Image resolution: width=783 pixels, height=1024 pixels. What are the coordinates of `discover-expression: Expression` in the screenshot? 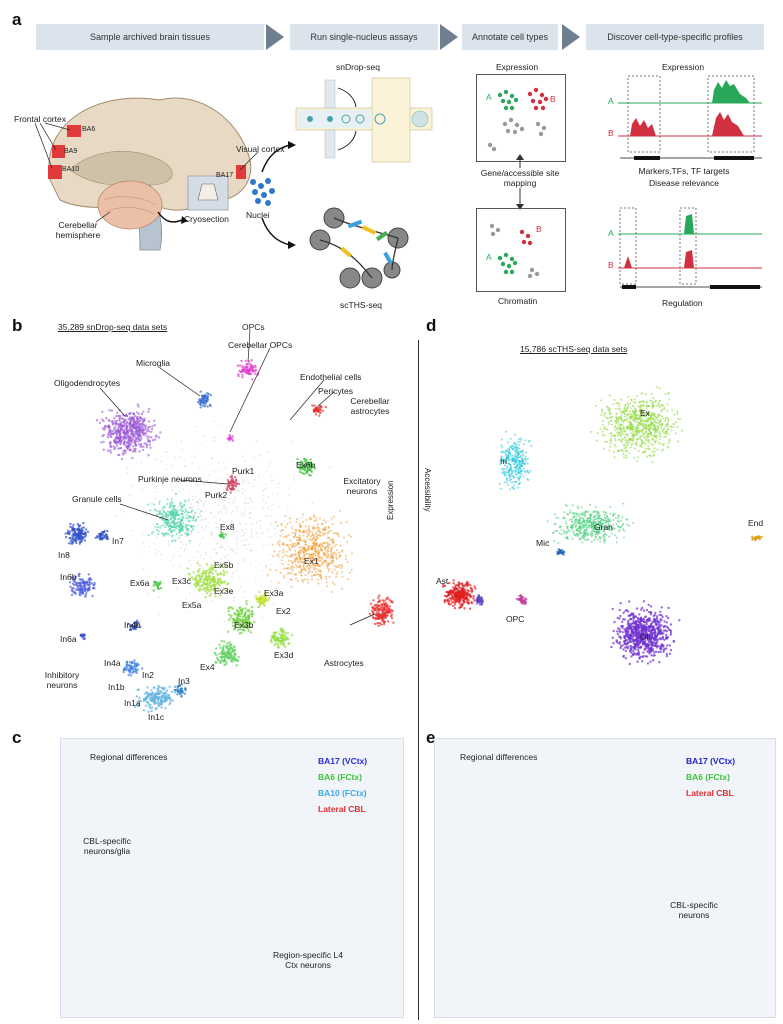 It's located at (683, 67).